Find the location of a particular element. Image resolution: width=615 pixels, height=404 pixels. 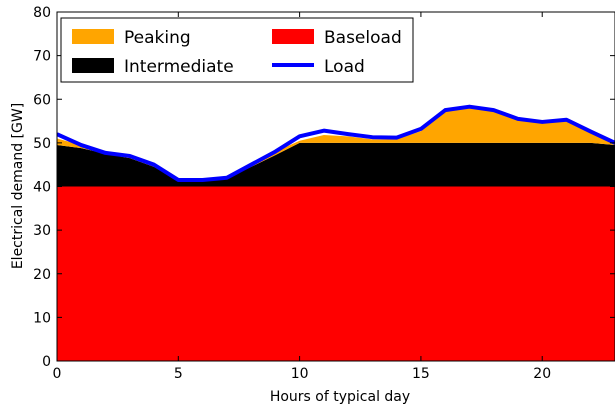

y-tick-label: 80 is located at coordinates (42, 13).